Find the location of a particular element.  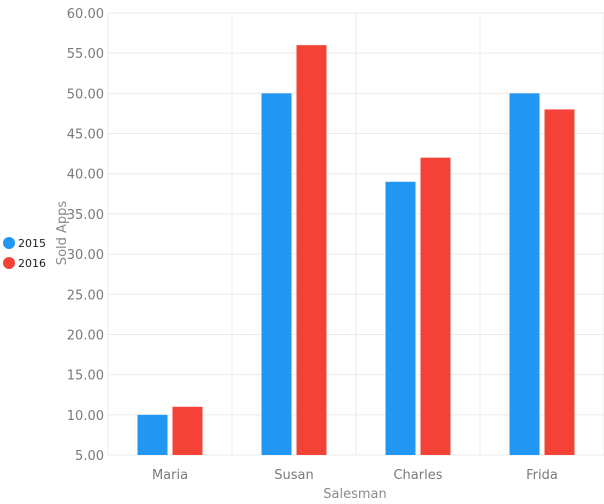

legend: 2015 2016 is located at coordinates (24, 253).